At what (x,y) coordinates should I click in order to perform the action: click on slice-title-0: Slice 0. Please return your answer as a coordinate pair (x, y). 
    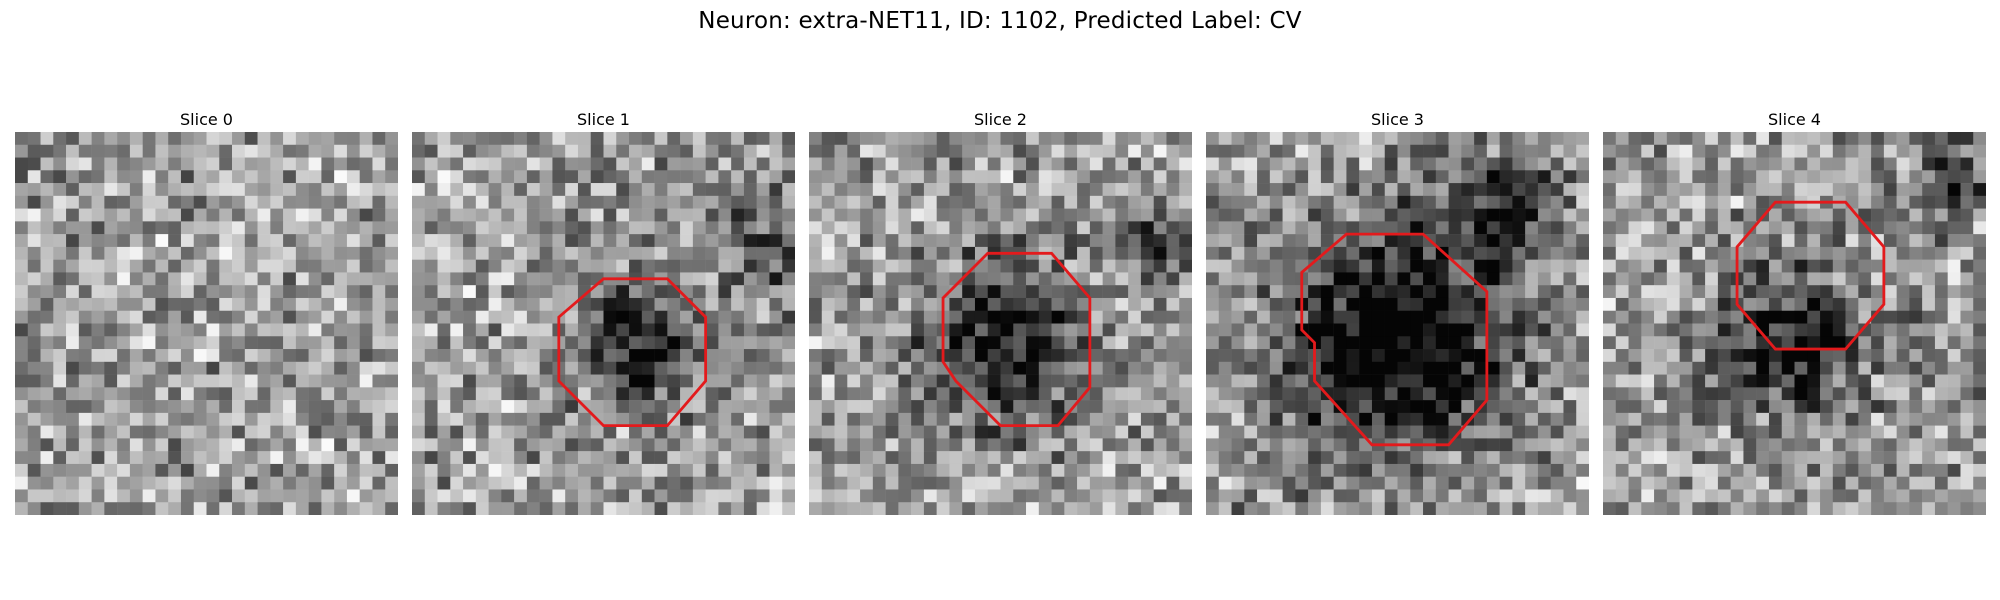
    Looking at the image, I should click on (206, 119).